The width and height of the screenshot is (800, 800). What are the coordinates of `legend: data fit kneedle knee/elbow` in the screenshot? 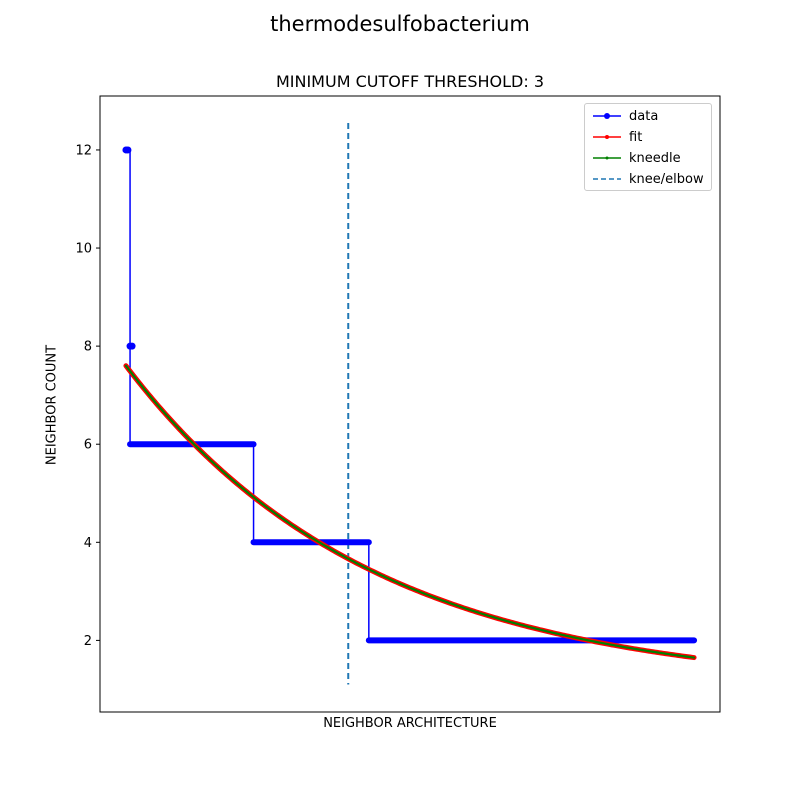 It's located at (648, 147).